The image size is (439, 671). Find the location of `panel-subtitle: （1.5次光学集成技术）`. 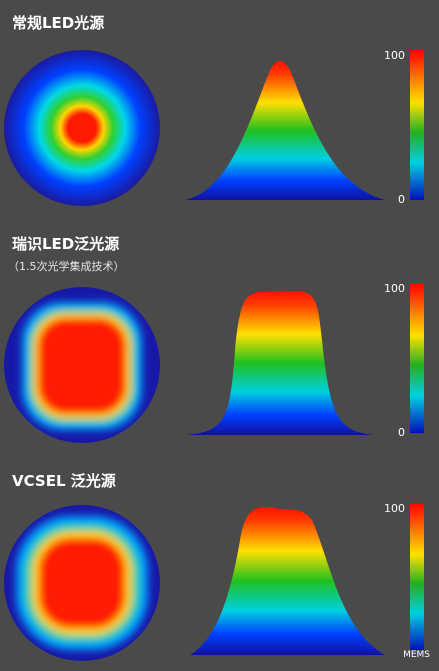

panel-subtitle: （1.5次光学集成技术） is located at coordinates (66, 266).